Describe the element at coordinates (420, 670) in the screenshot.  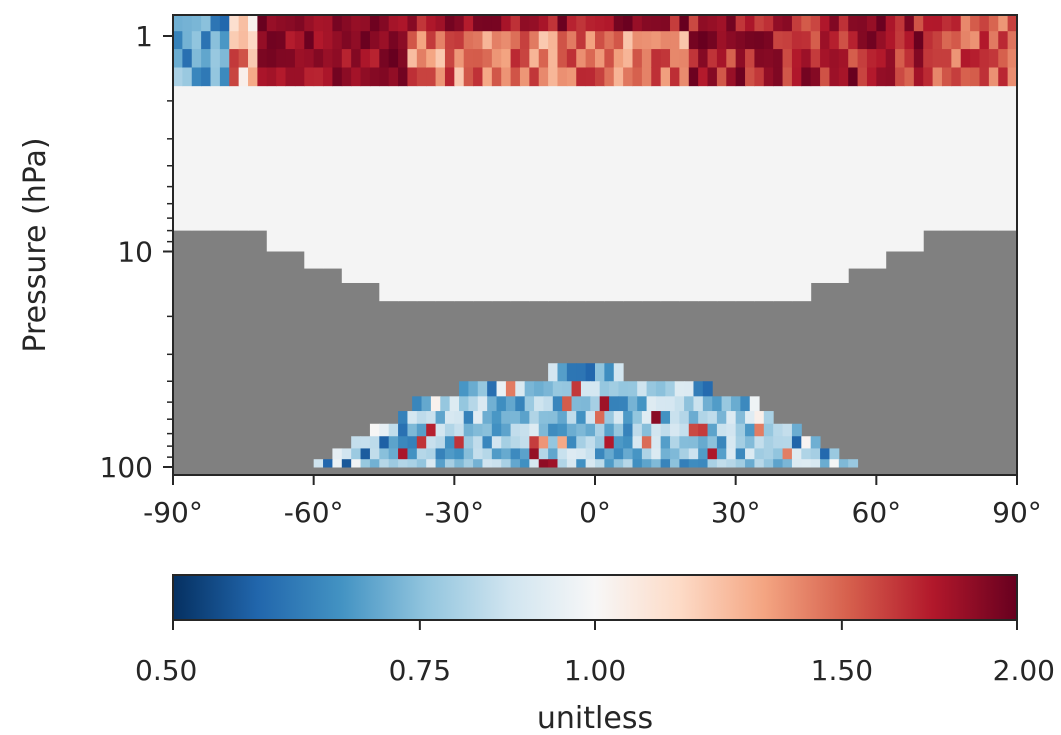
I see `colorbar-tick-label: 0.75` at that location.